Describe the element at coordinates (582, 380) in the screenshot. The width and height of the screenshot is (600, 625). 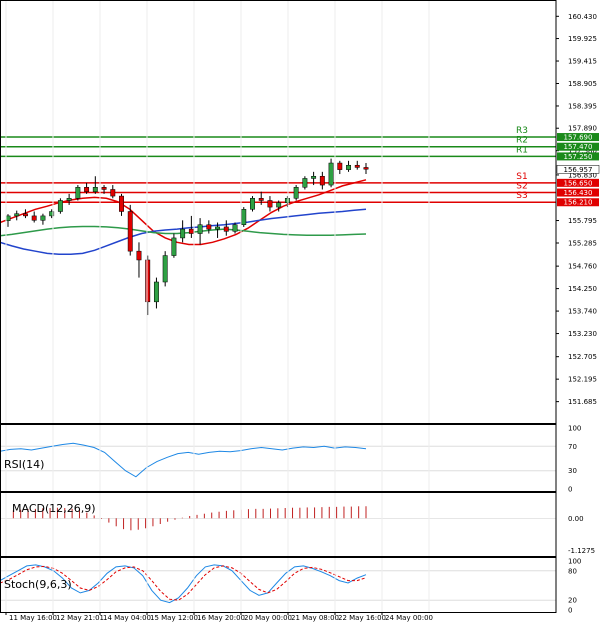
I see `price-tick-label: 152.195` at that location.